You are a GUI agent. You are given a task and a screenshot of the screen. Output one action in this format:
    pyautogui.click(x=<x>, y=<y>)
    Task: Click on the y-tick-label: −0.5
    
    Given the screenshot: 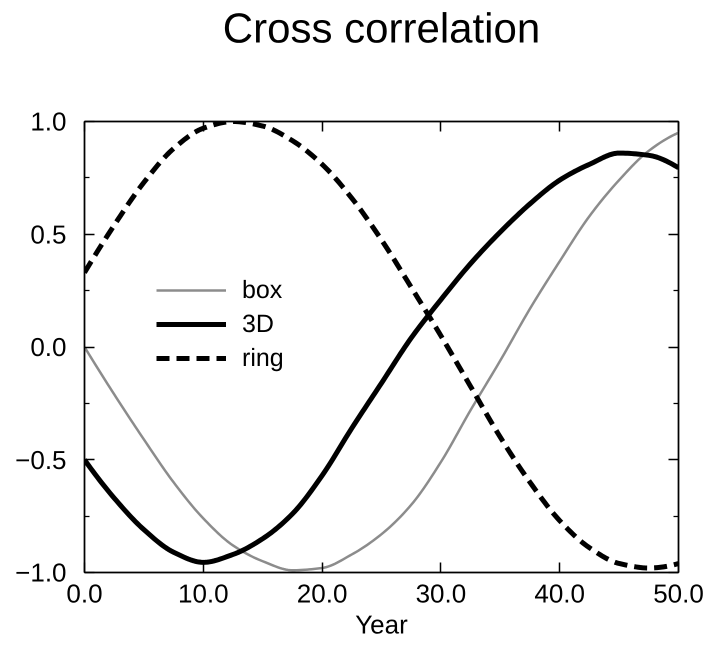 What is the action you would take?
    pyautogui.click(x=40, y=459)
    